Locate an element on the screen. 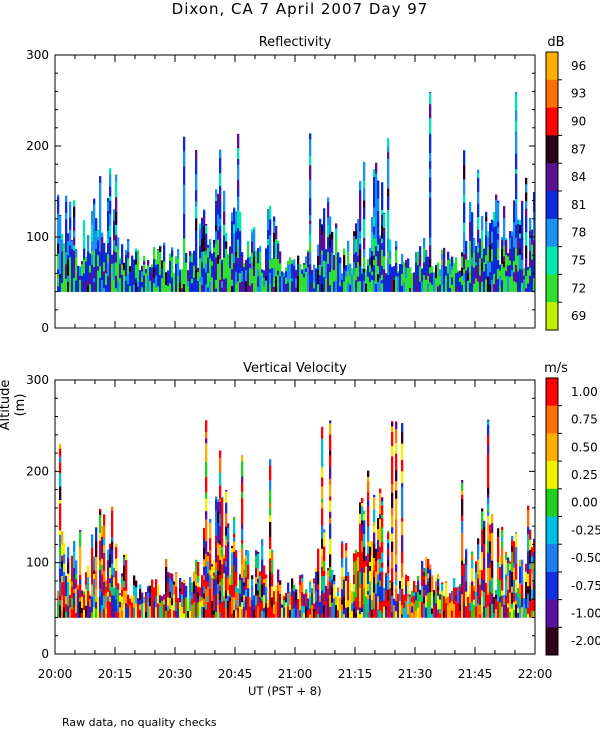 The width and height of the screenshot is (600, 750). colorbar-tick-label: -0.25 is located at coordinates (585, 530).